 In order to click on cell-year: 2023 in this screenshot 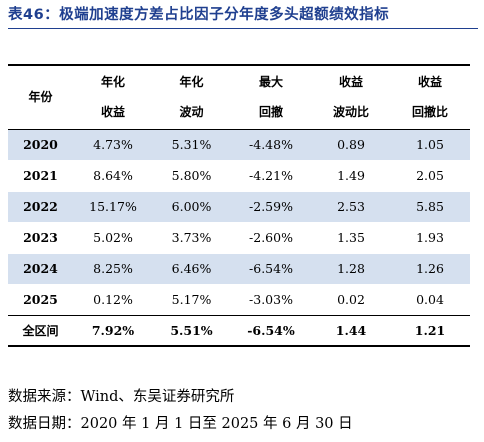, I will do `click(40, 237)`.